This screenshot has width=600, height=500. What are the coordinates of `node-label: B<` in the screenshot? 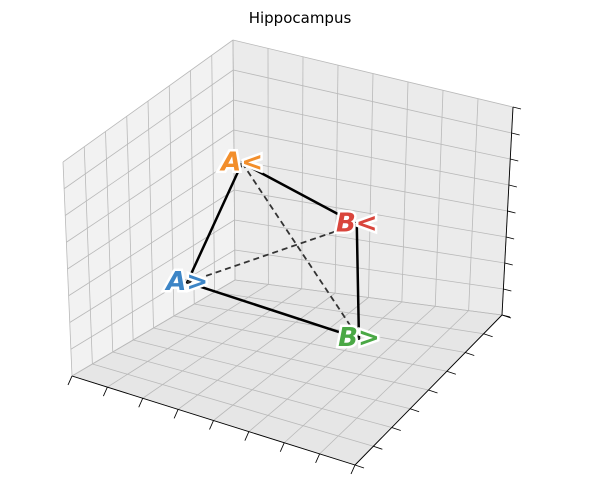 It's located at (357, 224).